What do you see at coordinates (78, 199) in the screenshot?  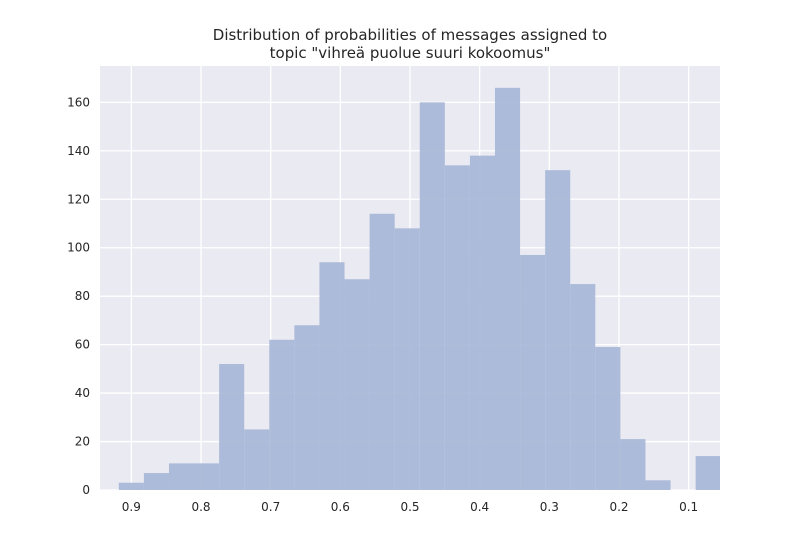 I see `y-tick-label: 120` at bounding box center [78, 199].